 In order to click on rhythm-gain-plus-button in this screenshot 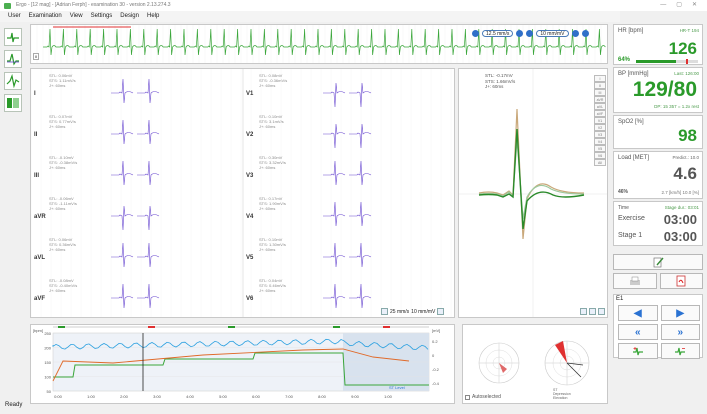, I will do `click(575, 33)`.